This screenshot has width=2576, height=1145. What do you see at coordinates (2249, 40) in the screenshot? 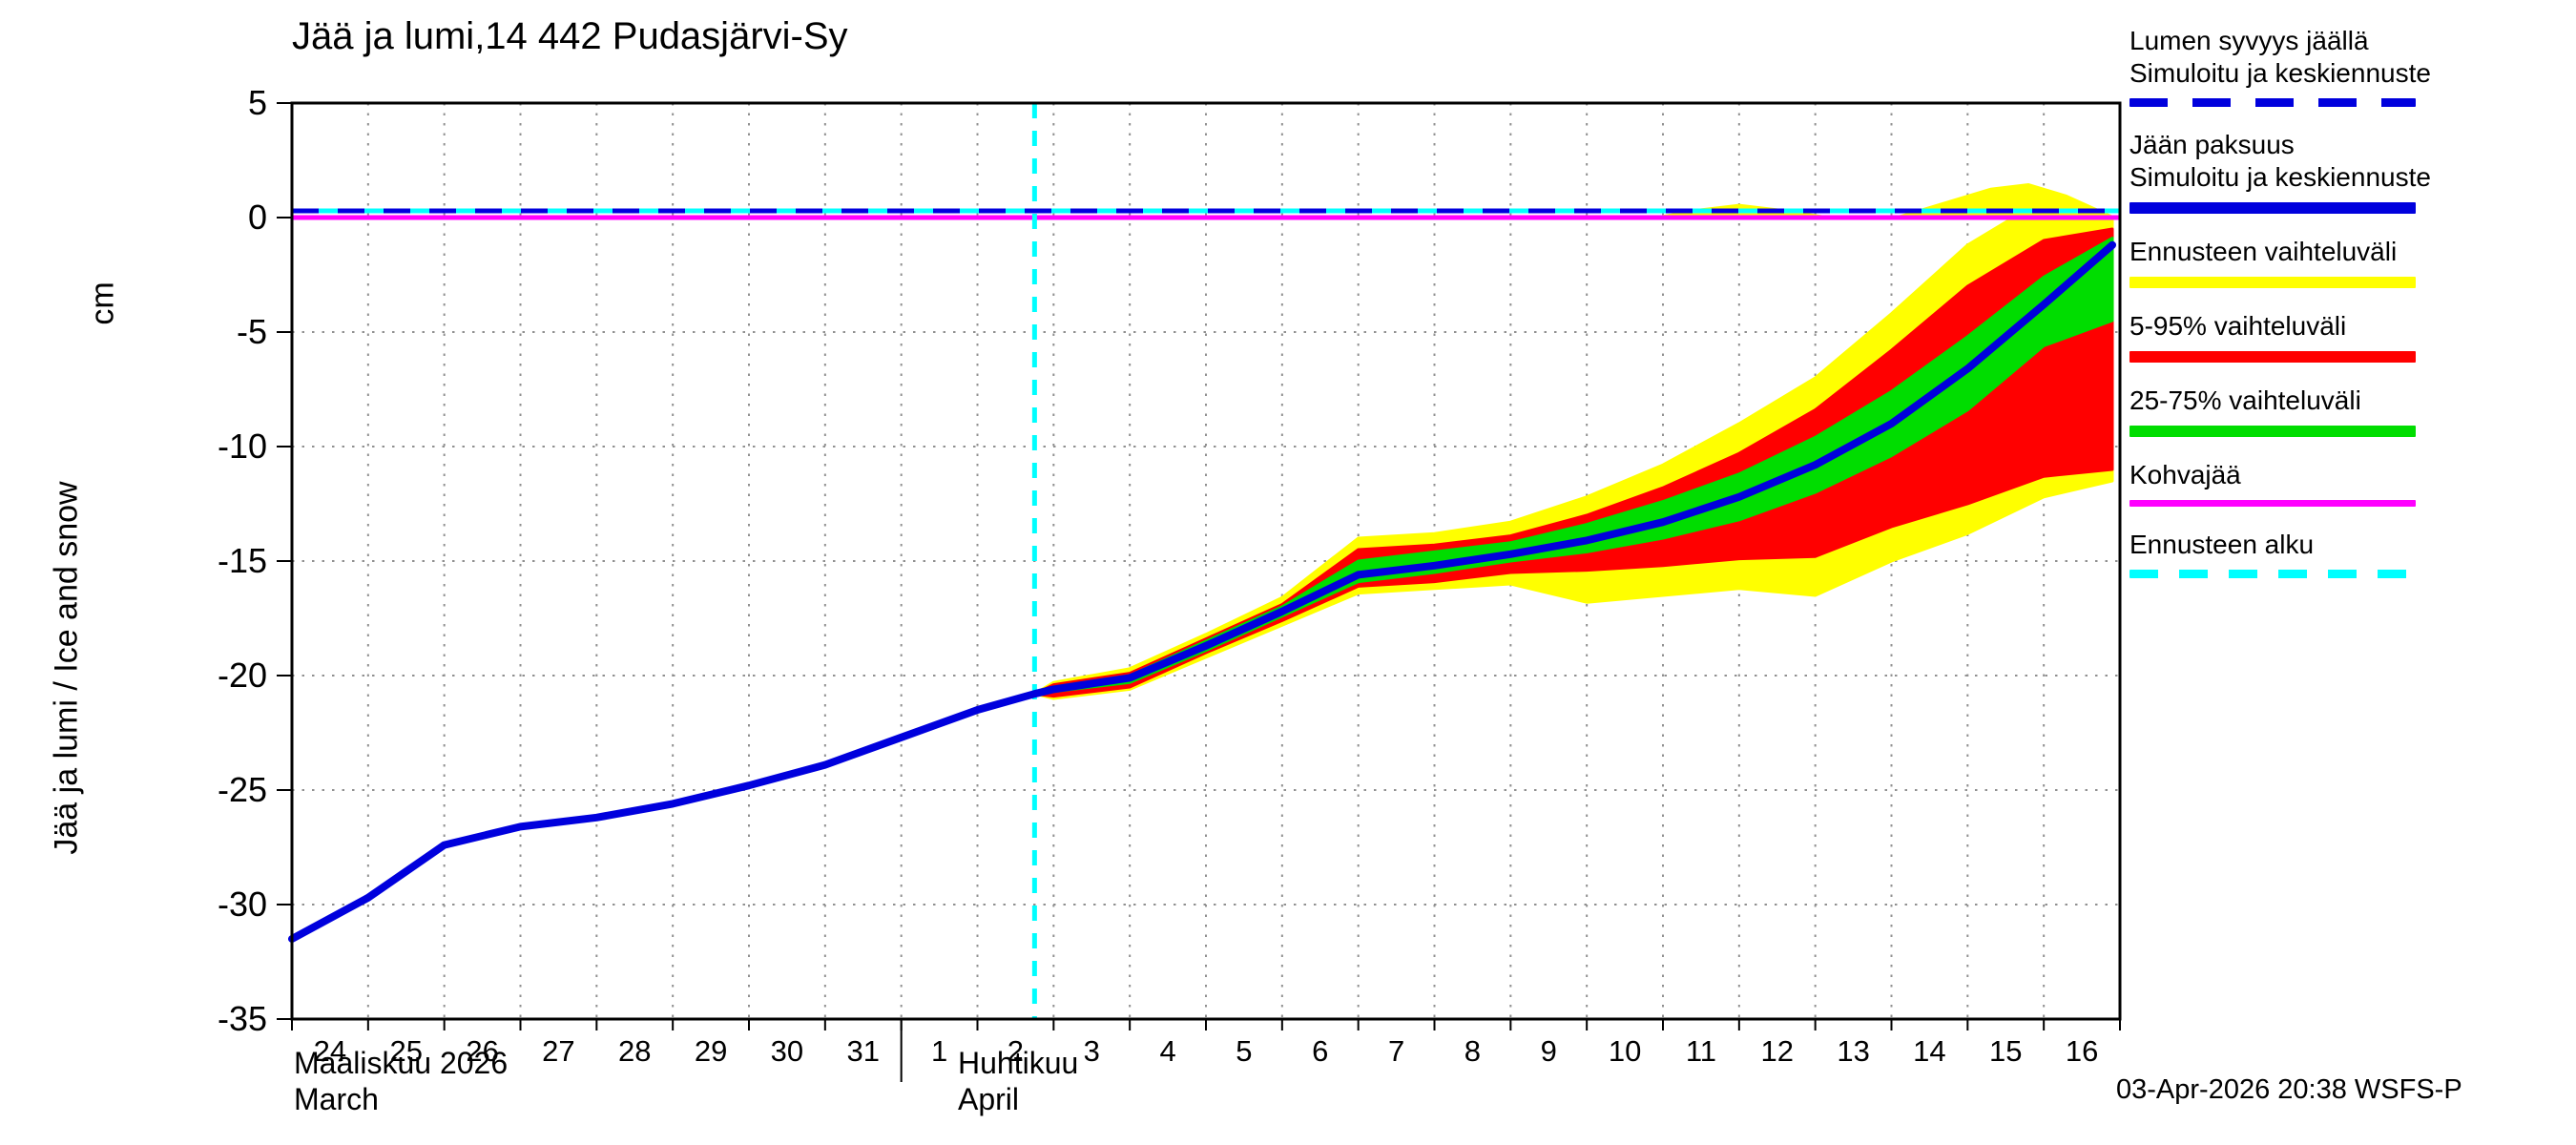
I see `legend-label: Lumen syvyys jäällä` at bounding box center [2249, 40].